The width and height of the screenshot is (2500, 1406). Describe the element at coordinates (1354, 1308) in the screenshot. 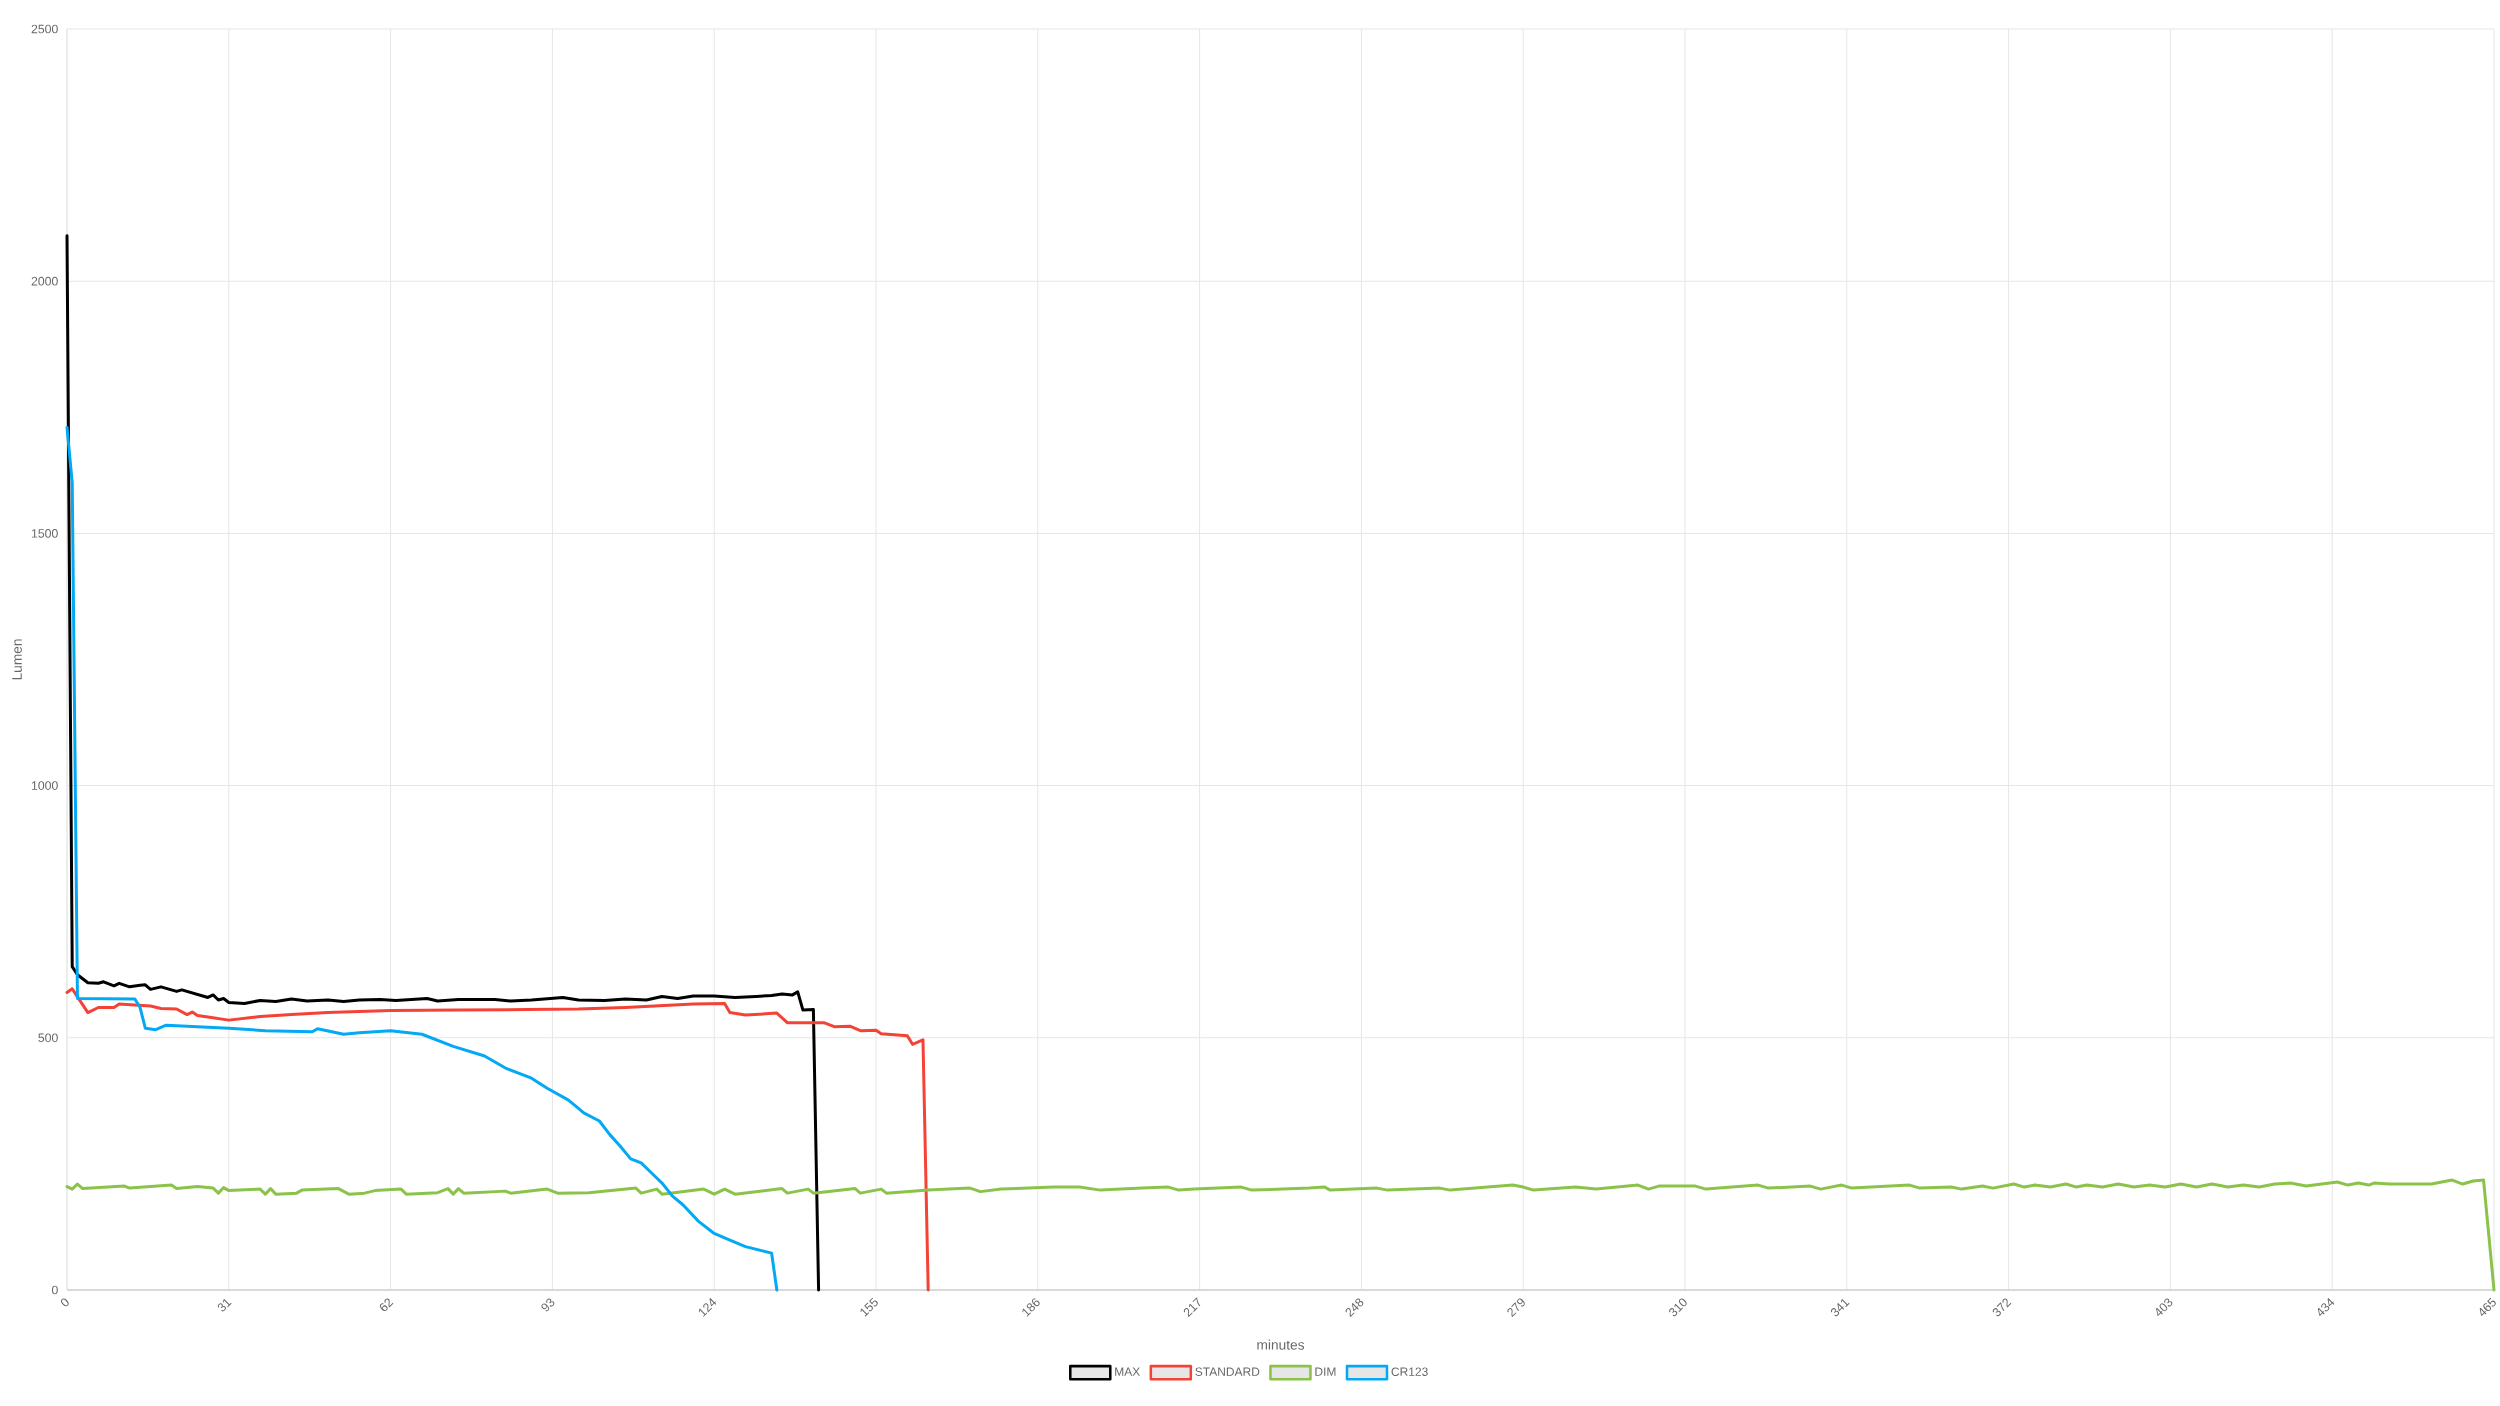

I see `x-tick-label: 248` at that location.